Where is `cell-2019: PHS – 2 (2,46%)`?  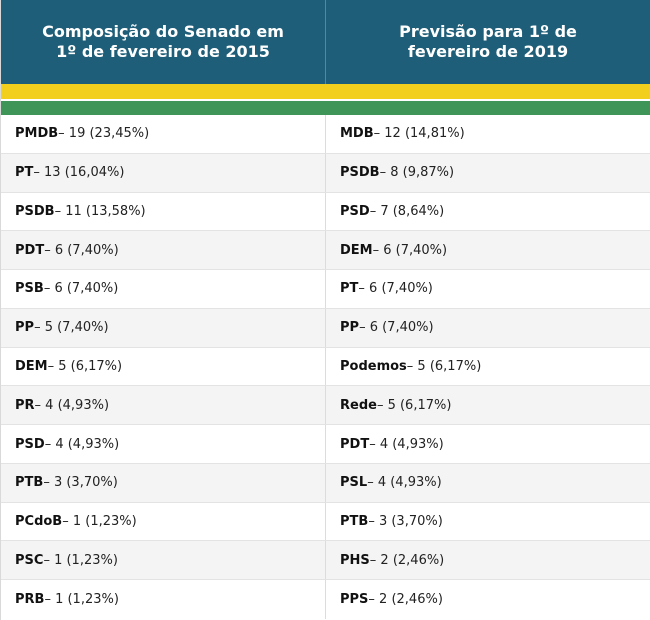
cell-2019: PHS – 2 (2,46%) is located at coordinates (487, 560).